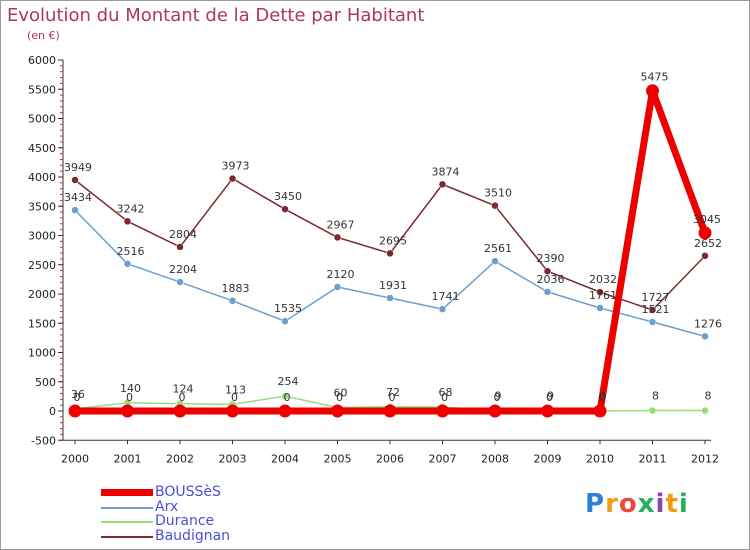 The image size is (750, 550). I want to click on data-label-baudignan: 2652, so click(708, 243).